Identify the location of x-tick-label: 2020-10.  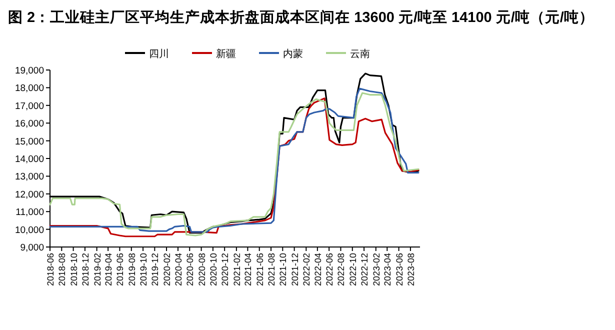
(213, 269).